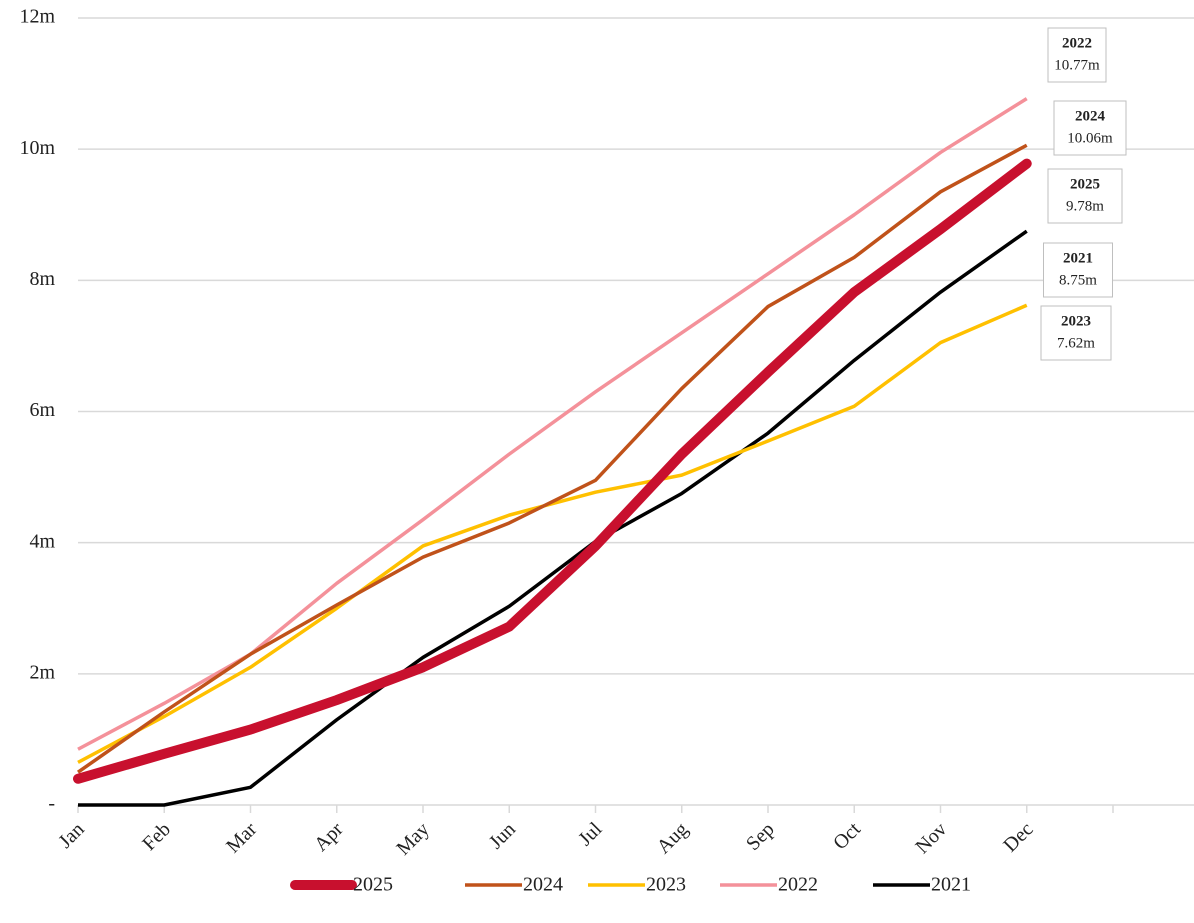  What do you see at coordinates (1085, 206) in the screenshot?
I see `end-label-value: 9.78m` at bounding box center [1085, 206].